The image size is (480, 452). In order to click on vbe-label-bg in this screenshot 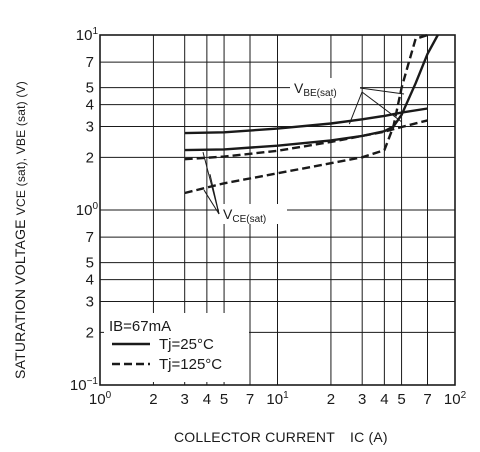, I will do `click(325, 88)`.